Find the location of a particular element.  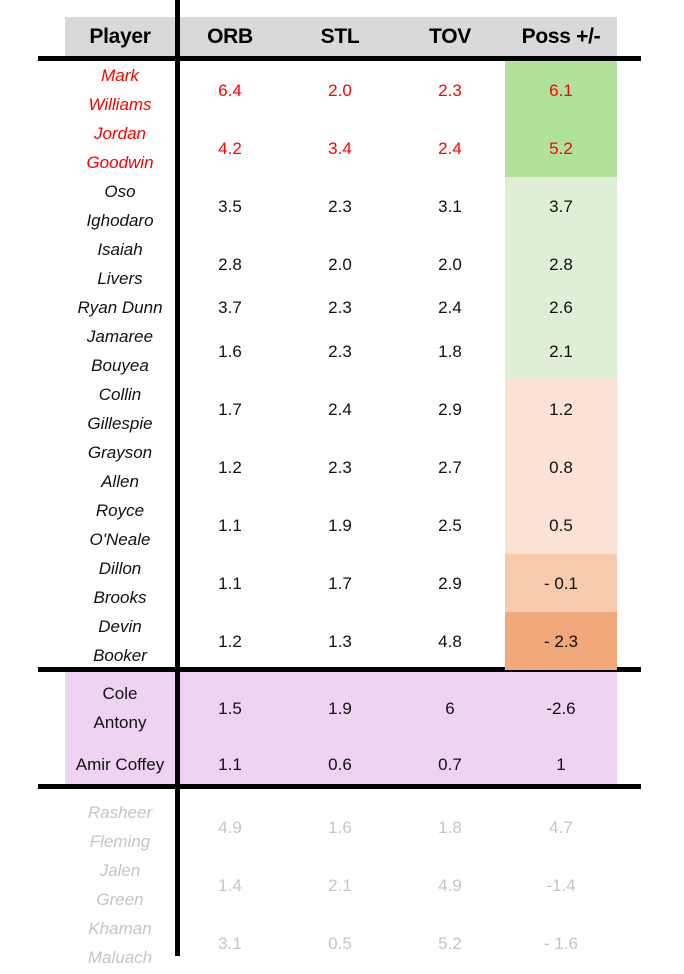

stat-stl: 1.6 is located at coordinates (340, 827).